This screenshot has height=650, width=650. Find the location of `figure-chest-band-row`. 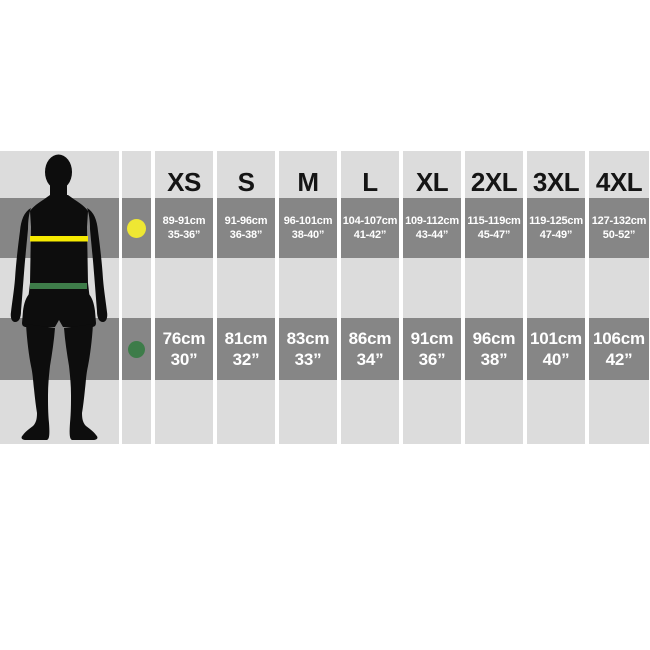

figure-chest-band-row is located at coordinates (59, 228).